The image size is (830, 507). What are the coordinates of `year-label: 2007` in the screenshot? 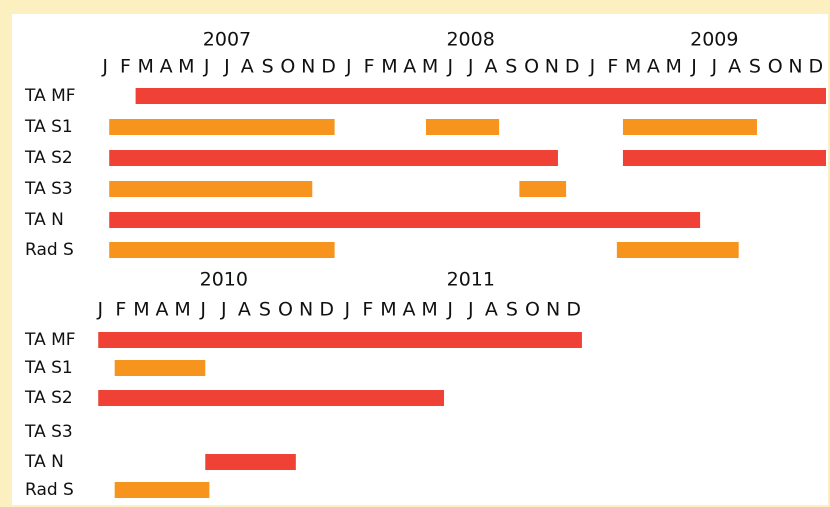 It's located at (227, 40).